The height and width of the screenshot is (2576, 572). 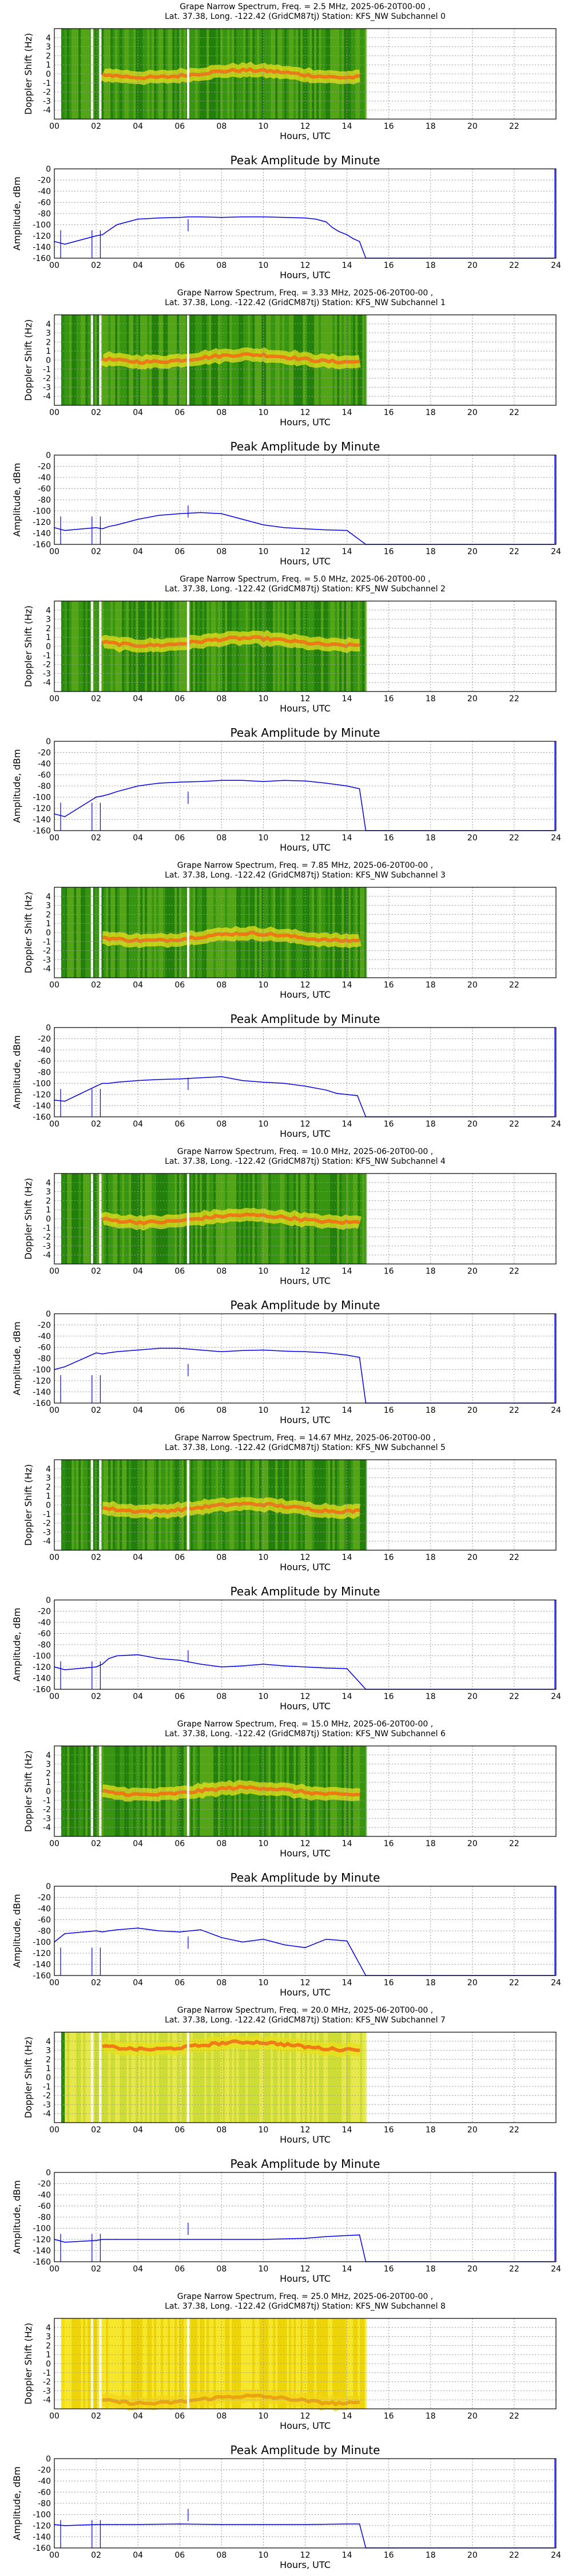 I want to click on spectrum-x-tick-label: 20, so click(x=472, y=1557).